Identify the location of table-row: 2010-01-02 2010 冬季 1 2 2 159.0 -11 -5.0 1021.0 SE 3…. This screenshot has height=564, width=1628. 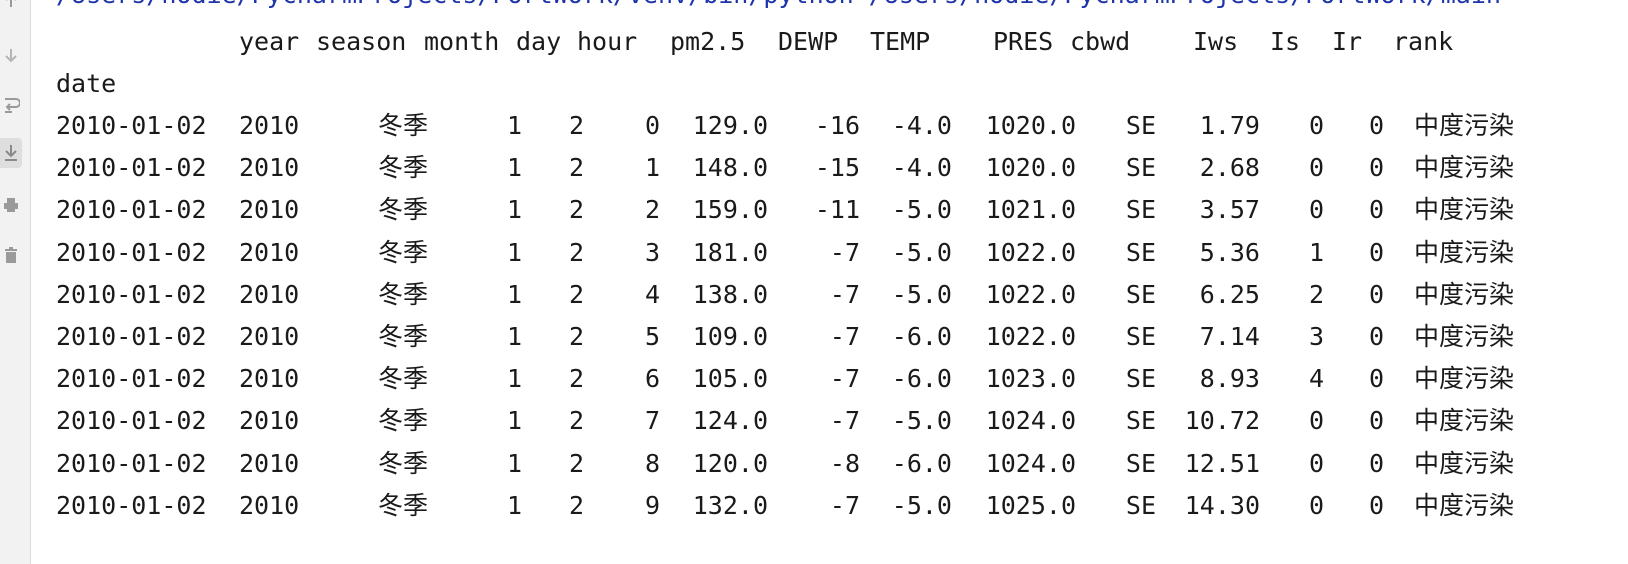
(842, 210).